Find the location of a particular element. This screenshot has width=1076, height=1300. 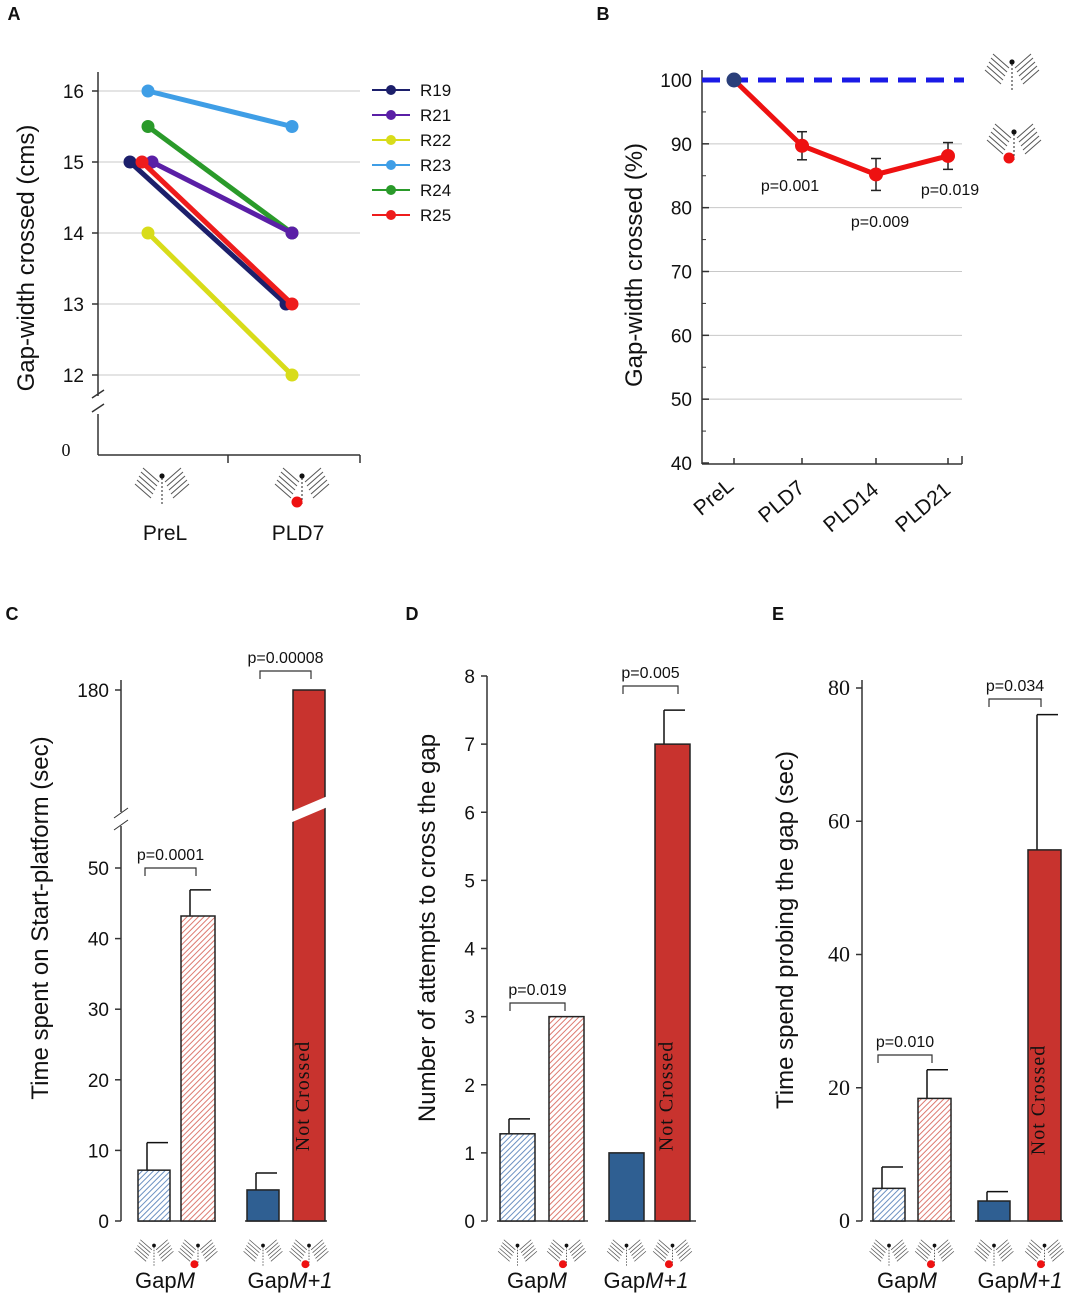

y-tick-label: 3 is located at coordinates (469, 1018).